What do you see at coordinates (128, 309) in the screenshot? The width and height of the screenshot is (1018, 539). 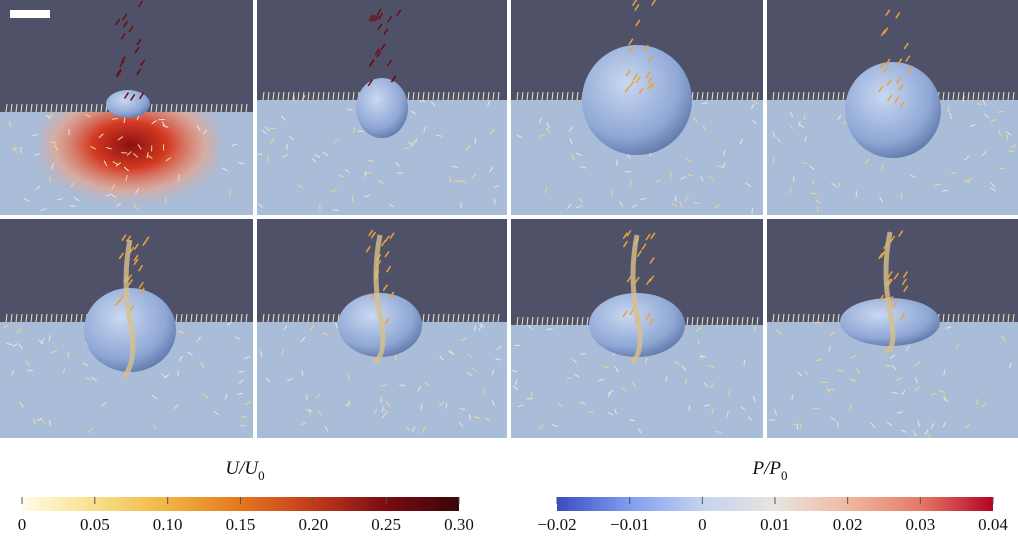 I see `jet` at bounding box center [128, 309].